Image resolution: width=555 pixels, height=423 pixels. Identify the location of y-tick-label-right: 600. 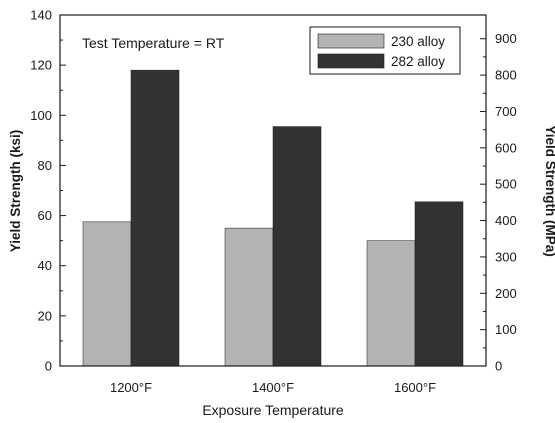
(506, 147).